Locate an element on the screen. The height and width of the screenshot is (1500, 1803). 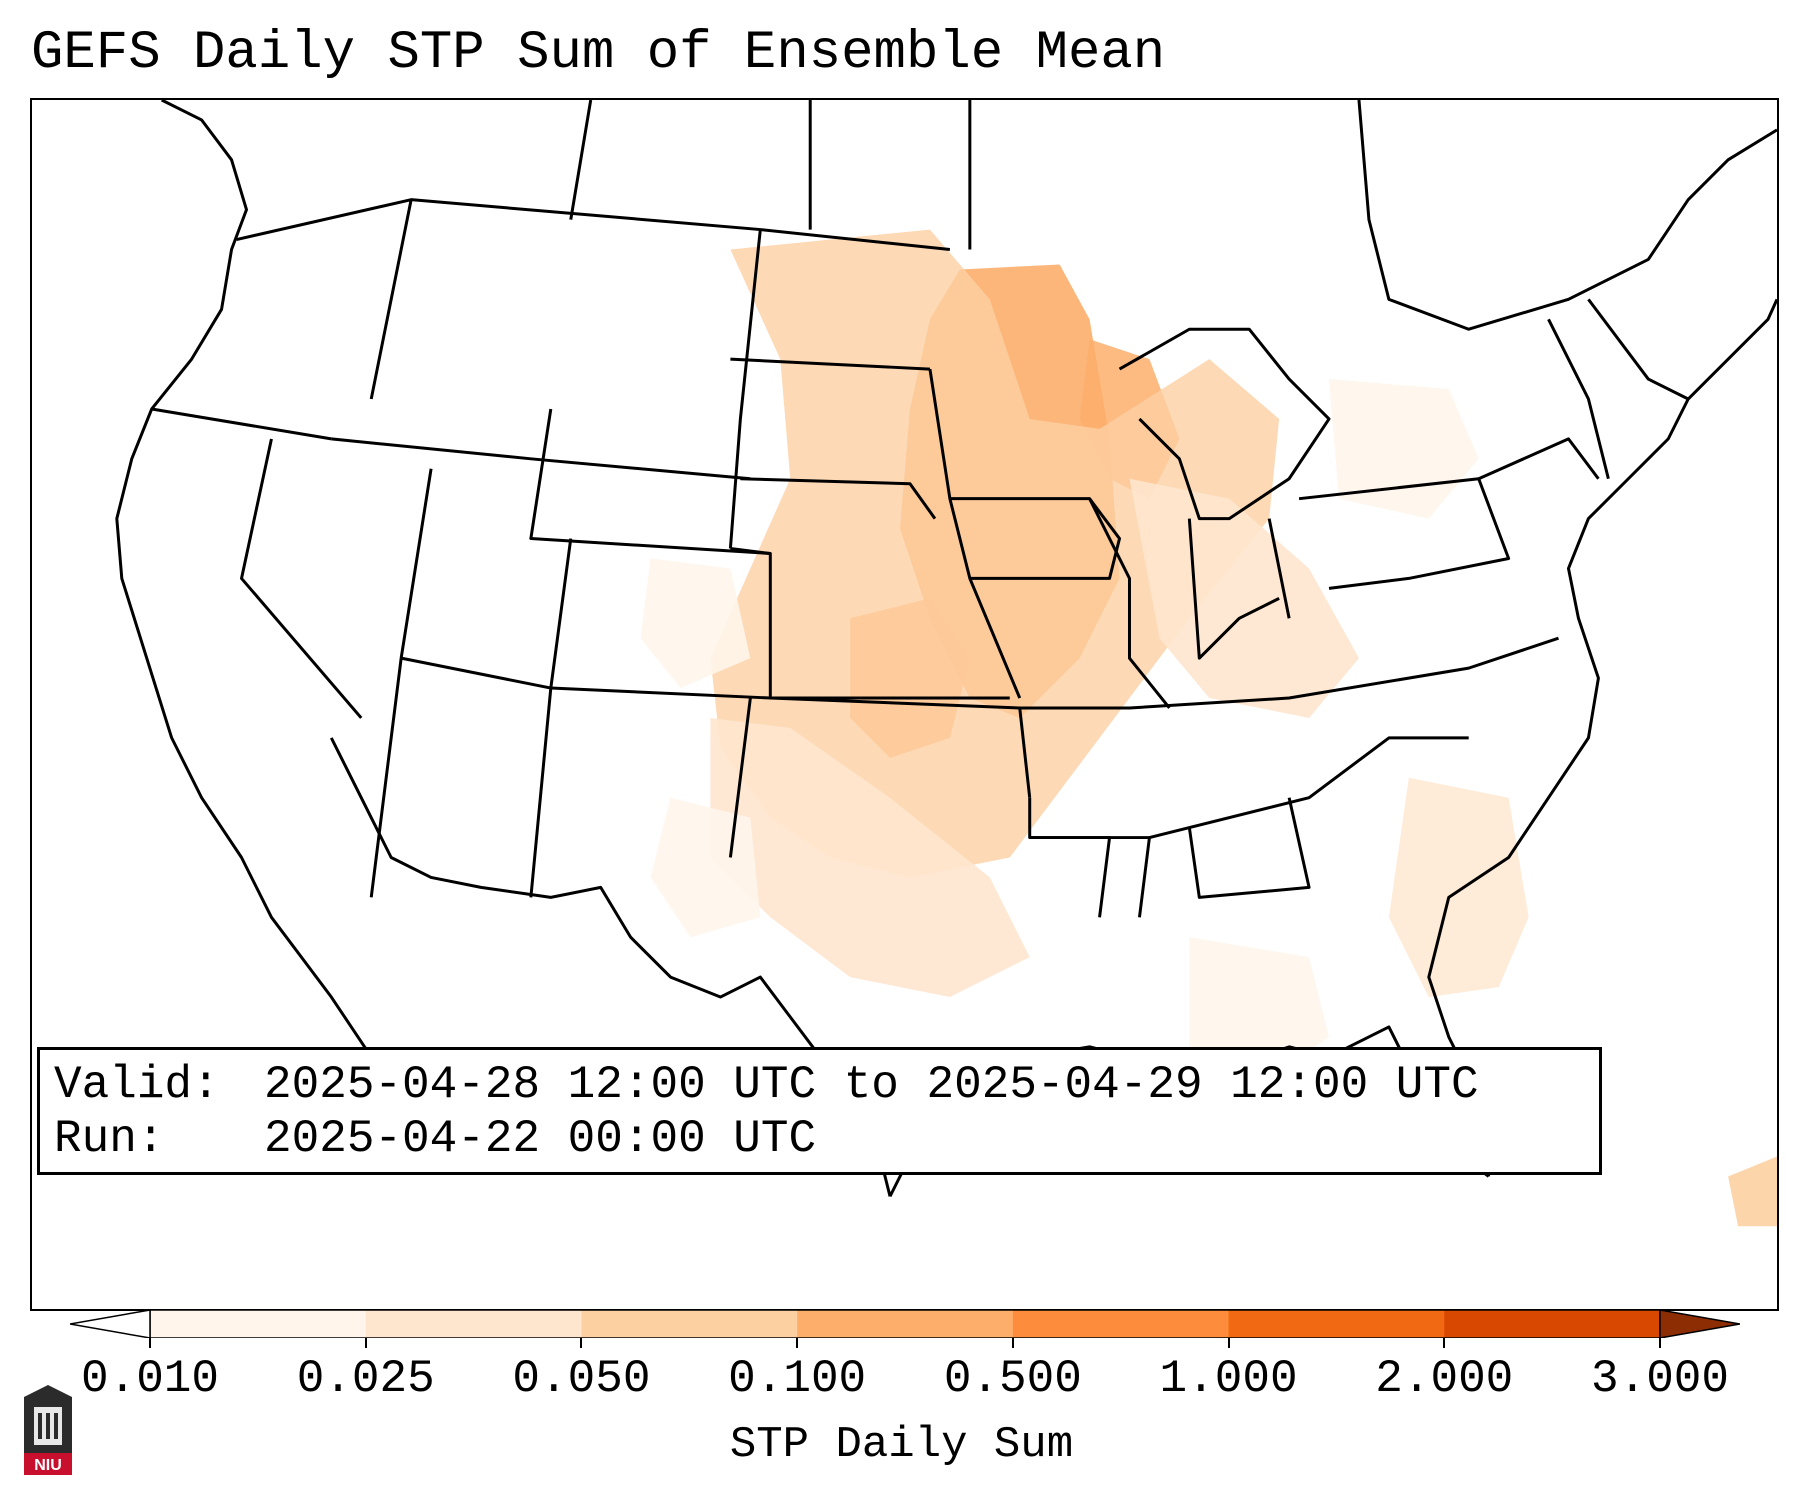
colorbar-tick-label: 1.000 is located at coordinates (1228, 1379).